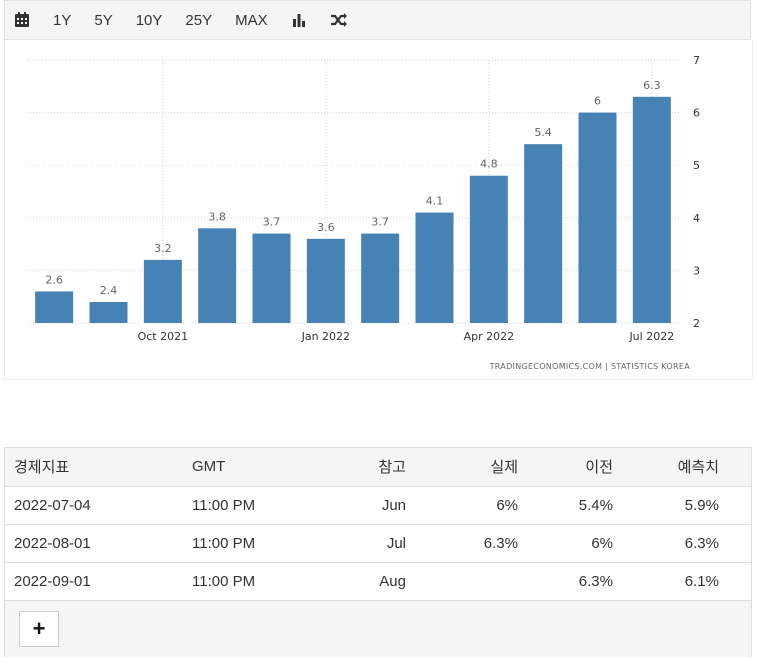  Describe the element at coordinates (507, 505) in the screenshot. I see `cell-actual: 6%` at that location.